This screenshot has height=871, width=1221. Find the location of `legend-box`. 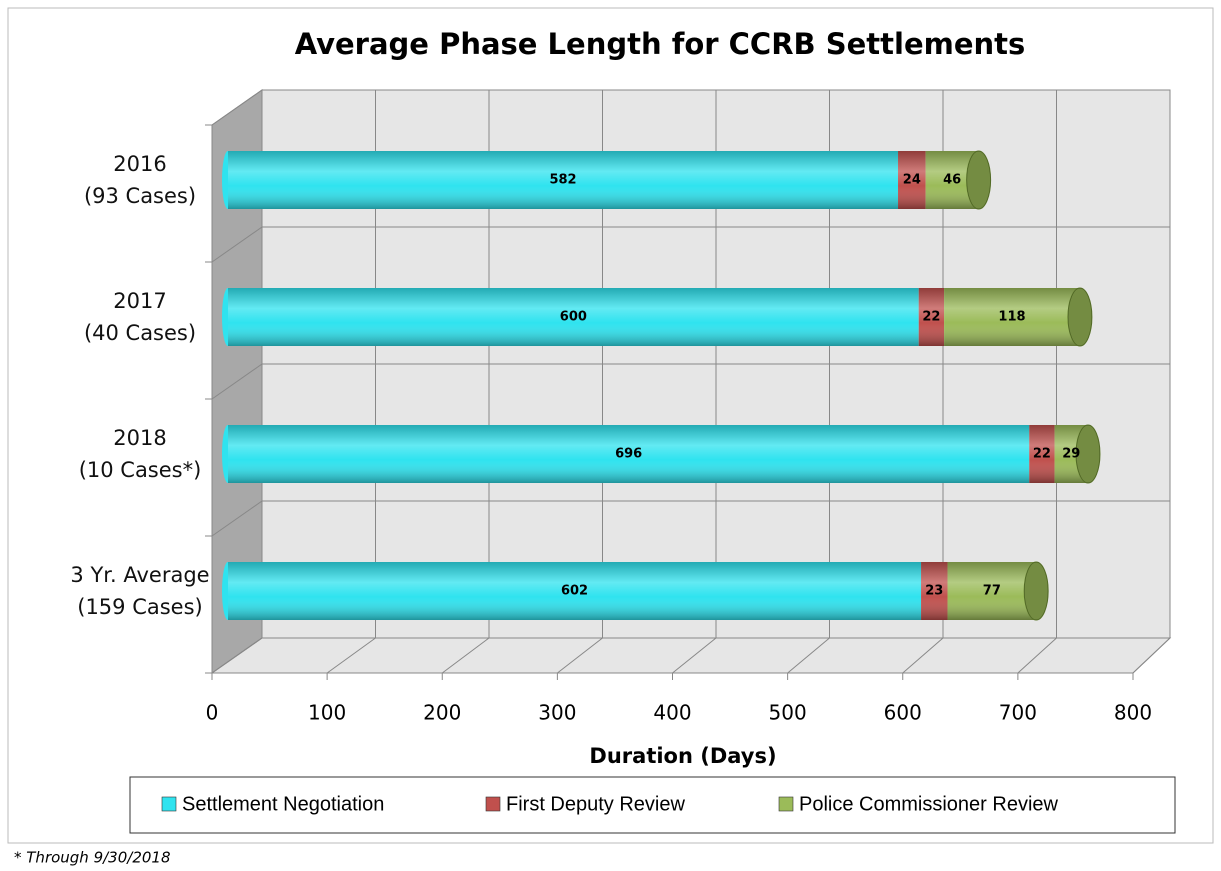

legend-box is located at coordinates (652, 805).